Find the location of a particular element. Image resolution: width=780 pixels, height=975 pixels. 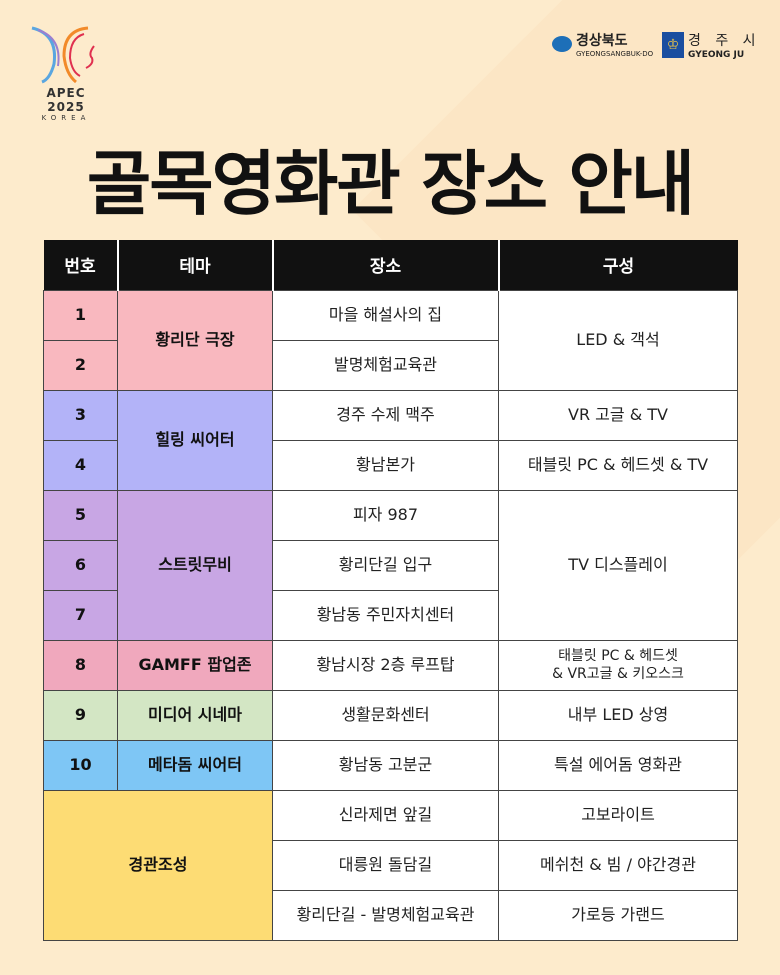

row-number: 3 is located at coordinates (80, 415).